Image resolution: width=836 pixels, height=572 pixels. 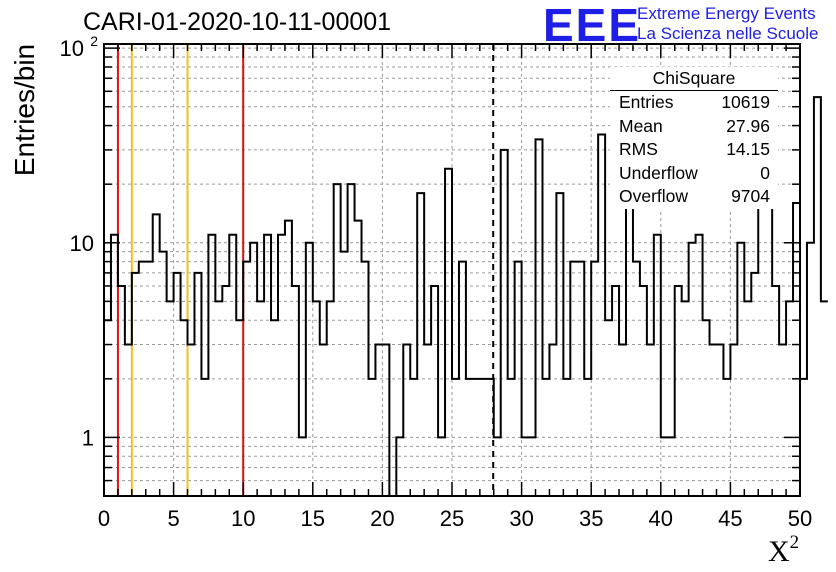 What do you see at coordinates (800, 518) in the screenshot?
I see `x-tick-label: 50` at bounding box center [800, 518].